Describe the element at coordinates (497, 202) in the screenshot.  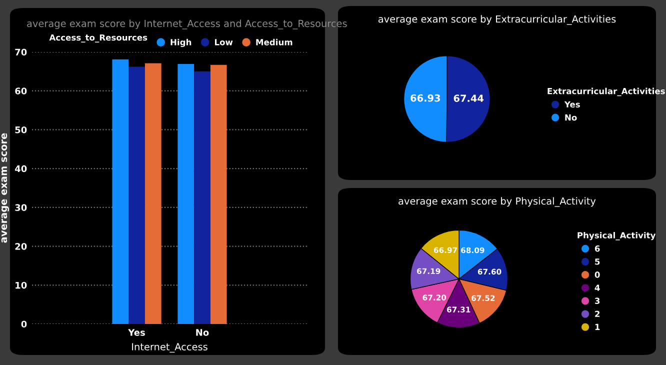
I see `chart-title: average exam score by Physical_Activity` at that location.